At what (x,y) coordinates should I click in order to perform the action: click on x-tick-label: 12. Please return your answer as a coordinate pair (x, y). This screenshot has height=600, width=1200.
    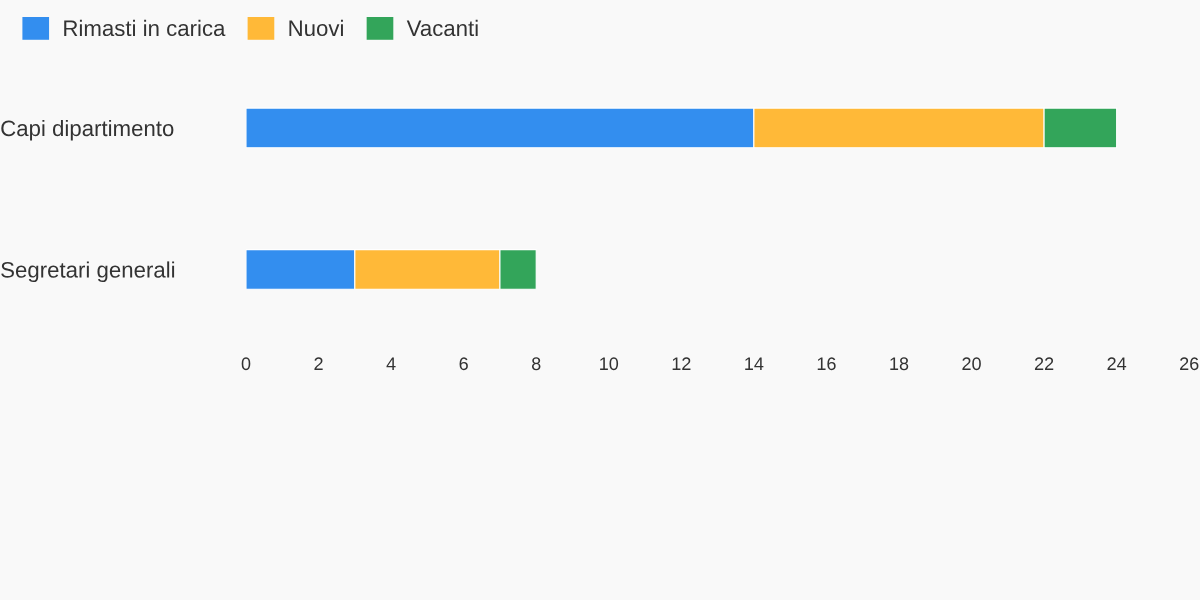
    Looking at the image, I should click on (681, 363).